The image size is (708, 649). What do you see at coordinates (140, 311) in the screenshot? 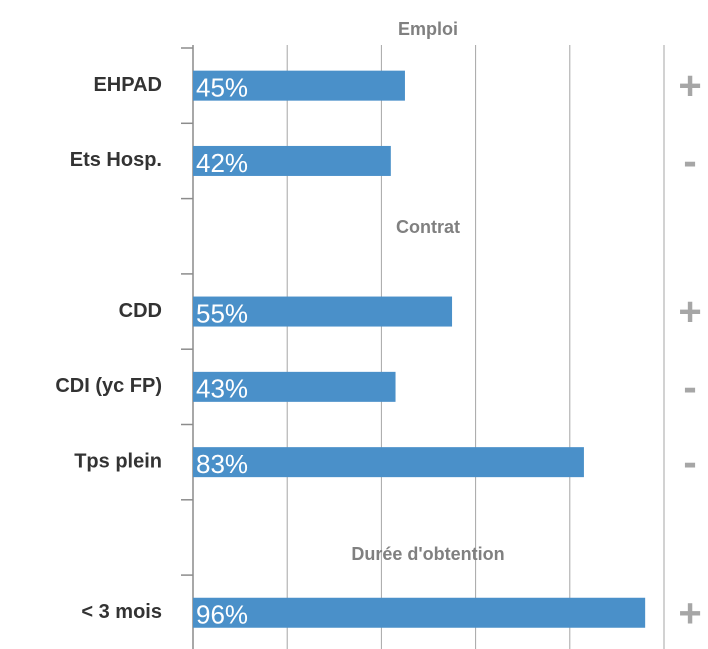
I see `category-label: CDD` at bounding box center [140, 311].